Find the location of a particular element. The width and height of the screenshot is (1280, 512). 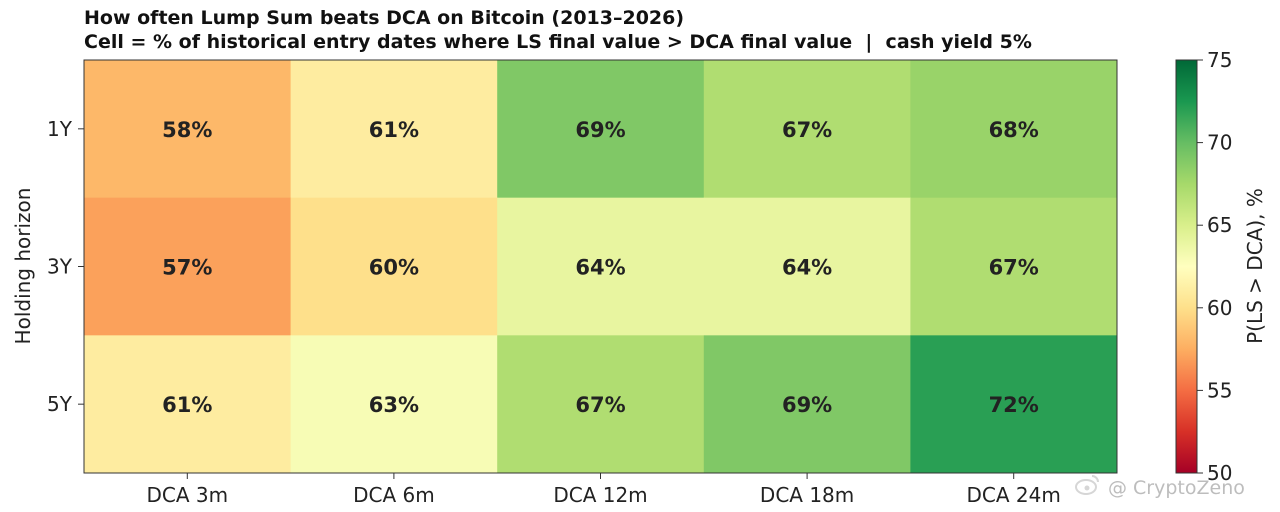

y-tick-label: 1Y is located at coordinates (60, 129).